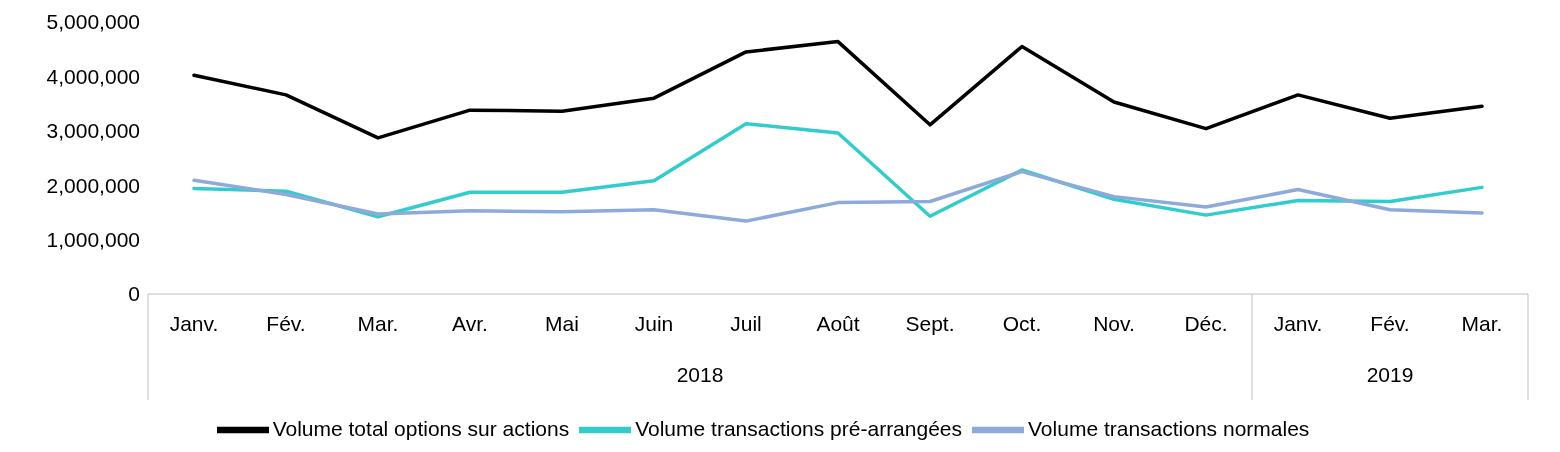  What do you see at coordinates (93, 76) in the screenshot?
I see `y-tick-label: 4,000,000` at bounding box center [93, 76].